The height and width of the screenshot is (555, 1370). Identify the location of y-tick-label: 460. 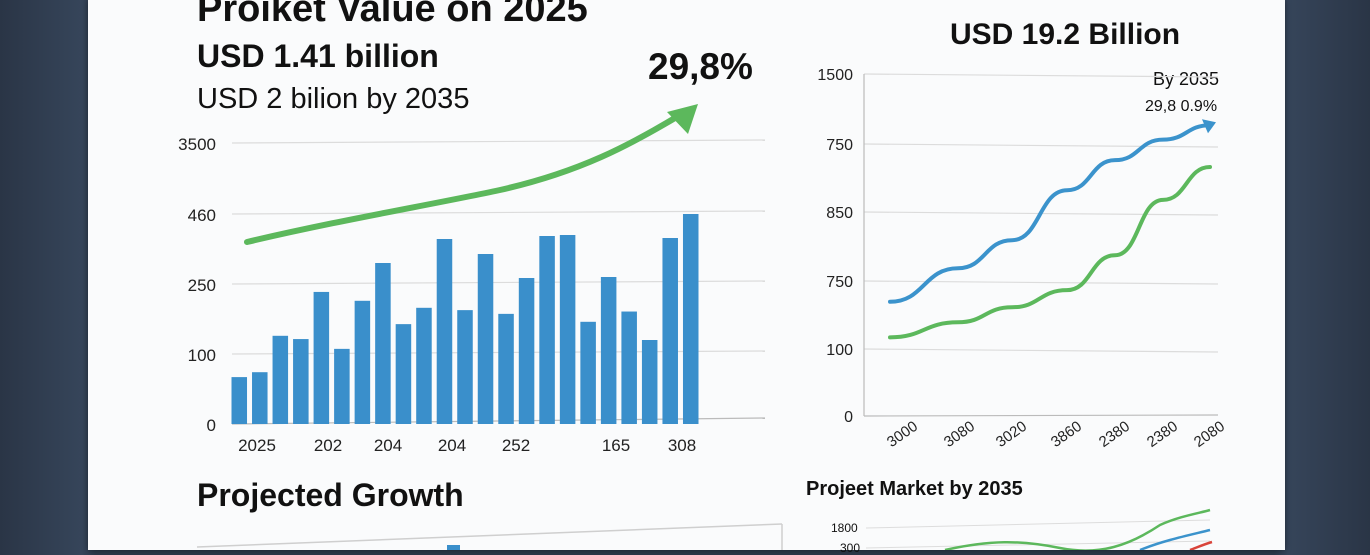
(202, 215).